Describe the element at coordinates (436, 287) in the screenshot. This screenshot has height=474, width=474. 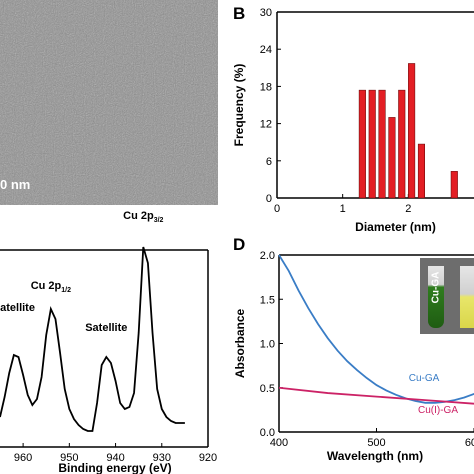
I see `vial-label: Cu-GA` at that location.